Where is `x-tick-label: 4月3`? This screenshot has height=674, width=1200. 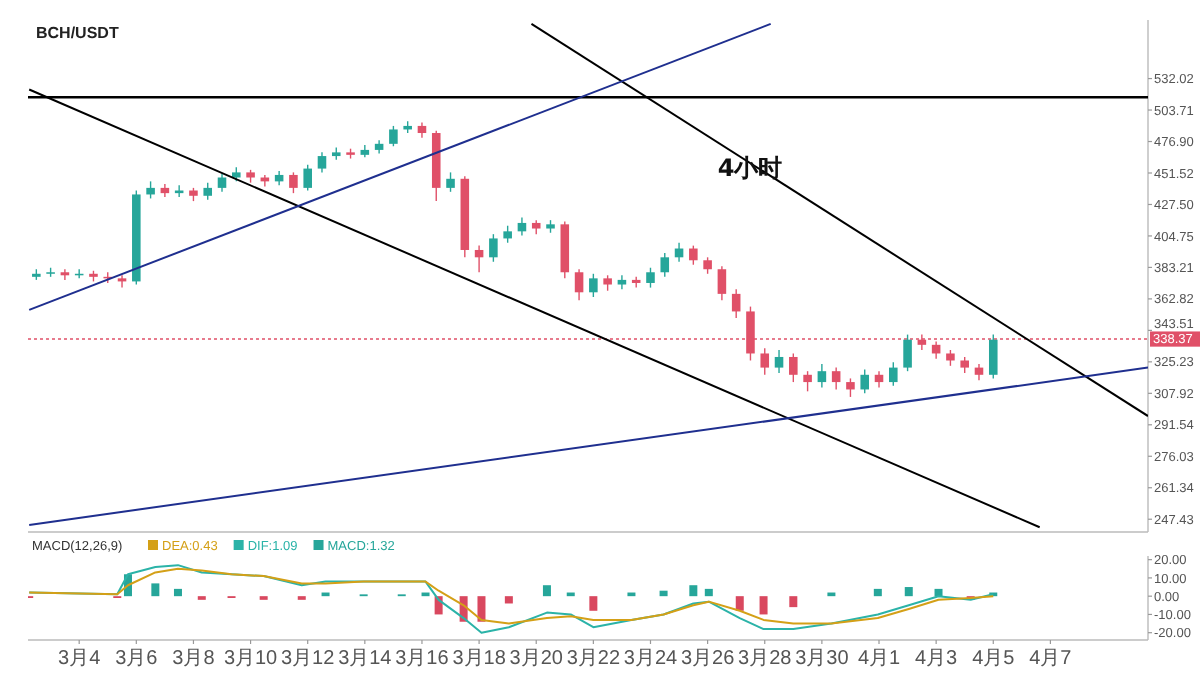 x-tick-label: 4月3 is located at coordinates (937, 659).